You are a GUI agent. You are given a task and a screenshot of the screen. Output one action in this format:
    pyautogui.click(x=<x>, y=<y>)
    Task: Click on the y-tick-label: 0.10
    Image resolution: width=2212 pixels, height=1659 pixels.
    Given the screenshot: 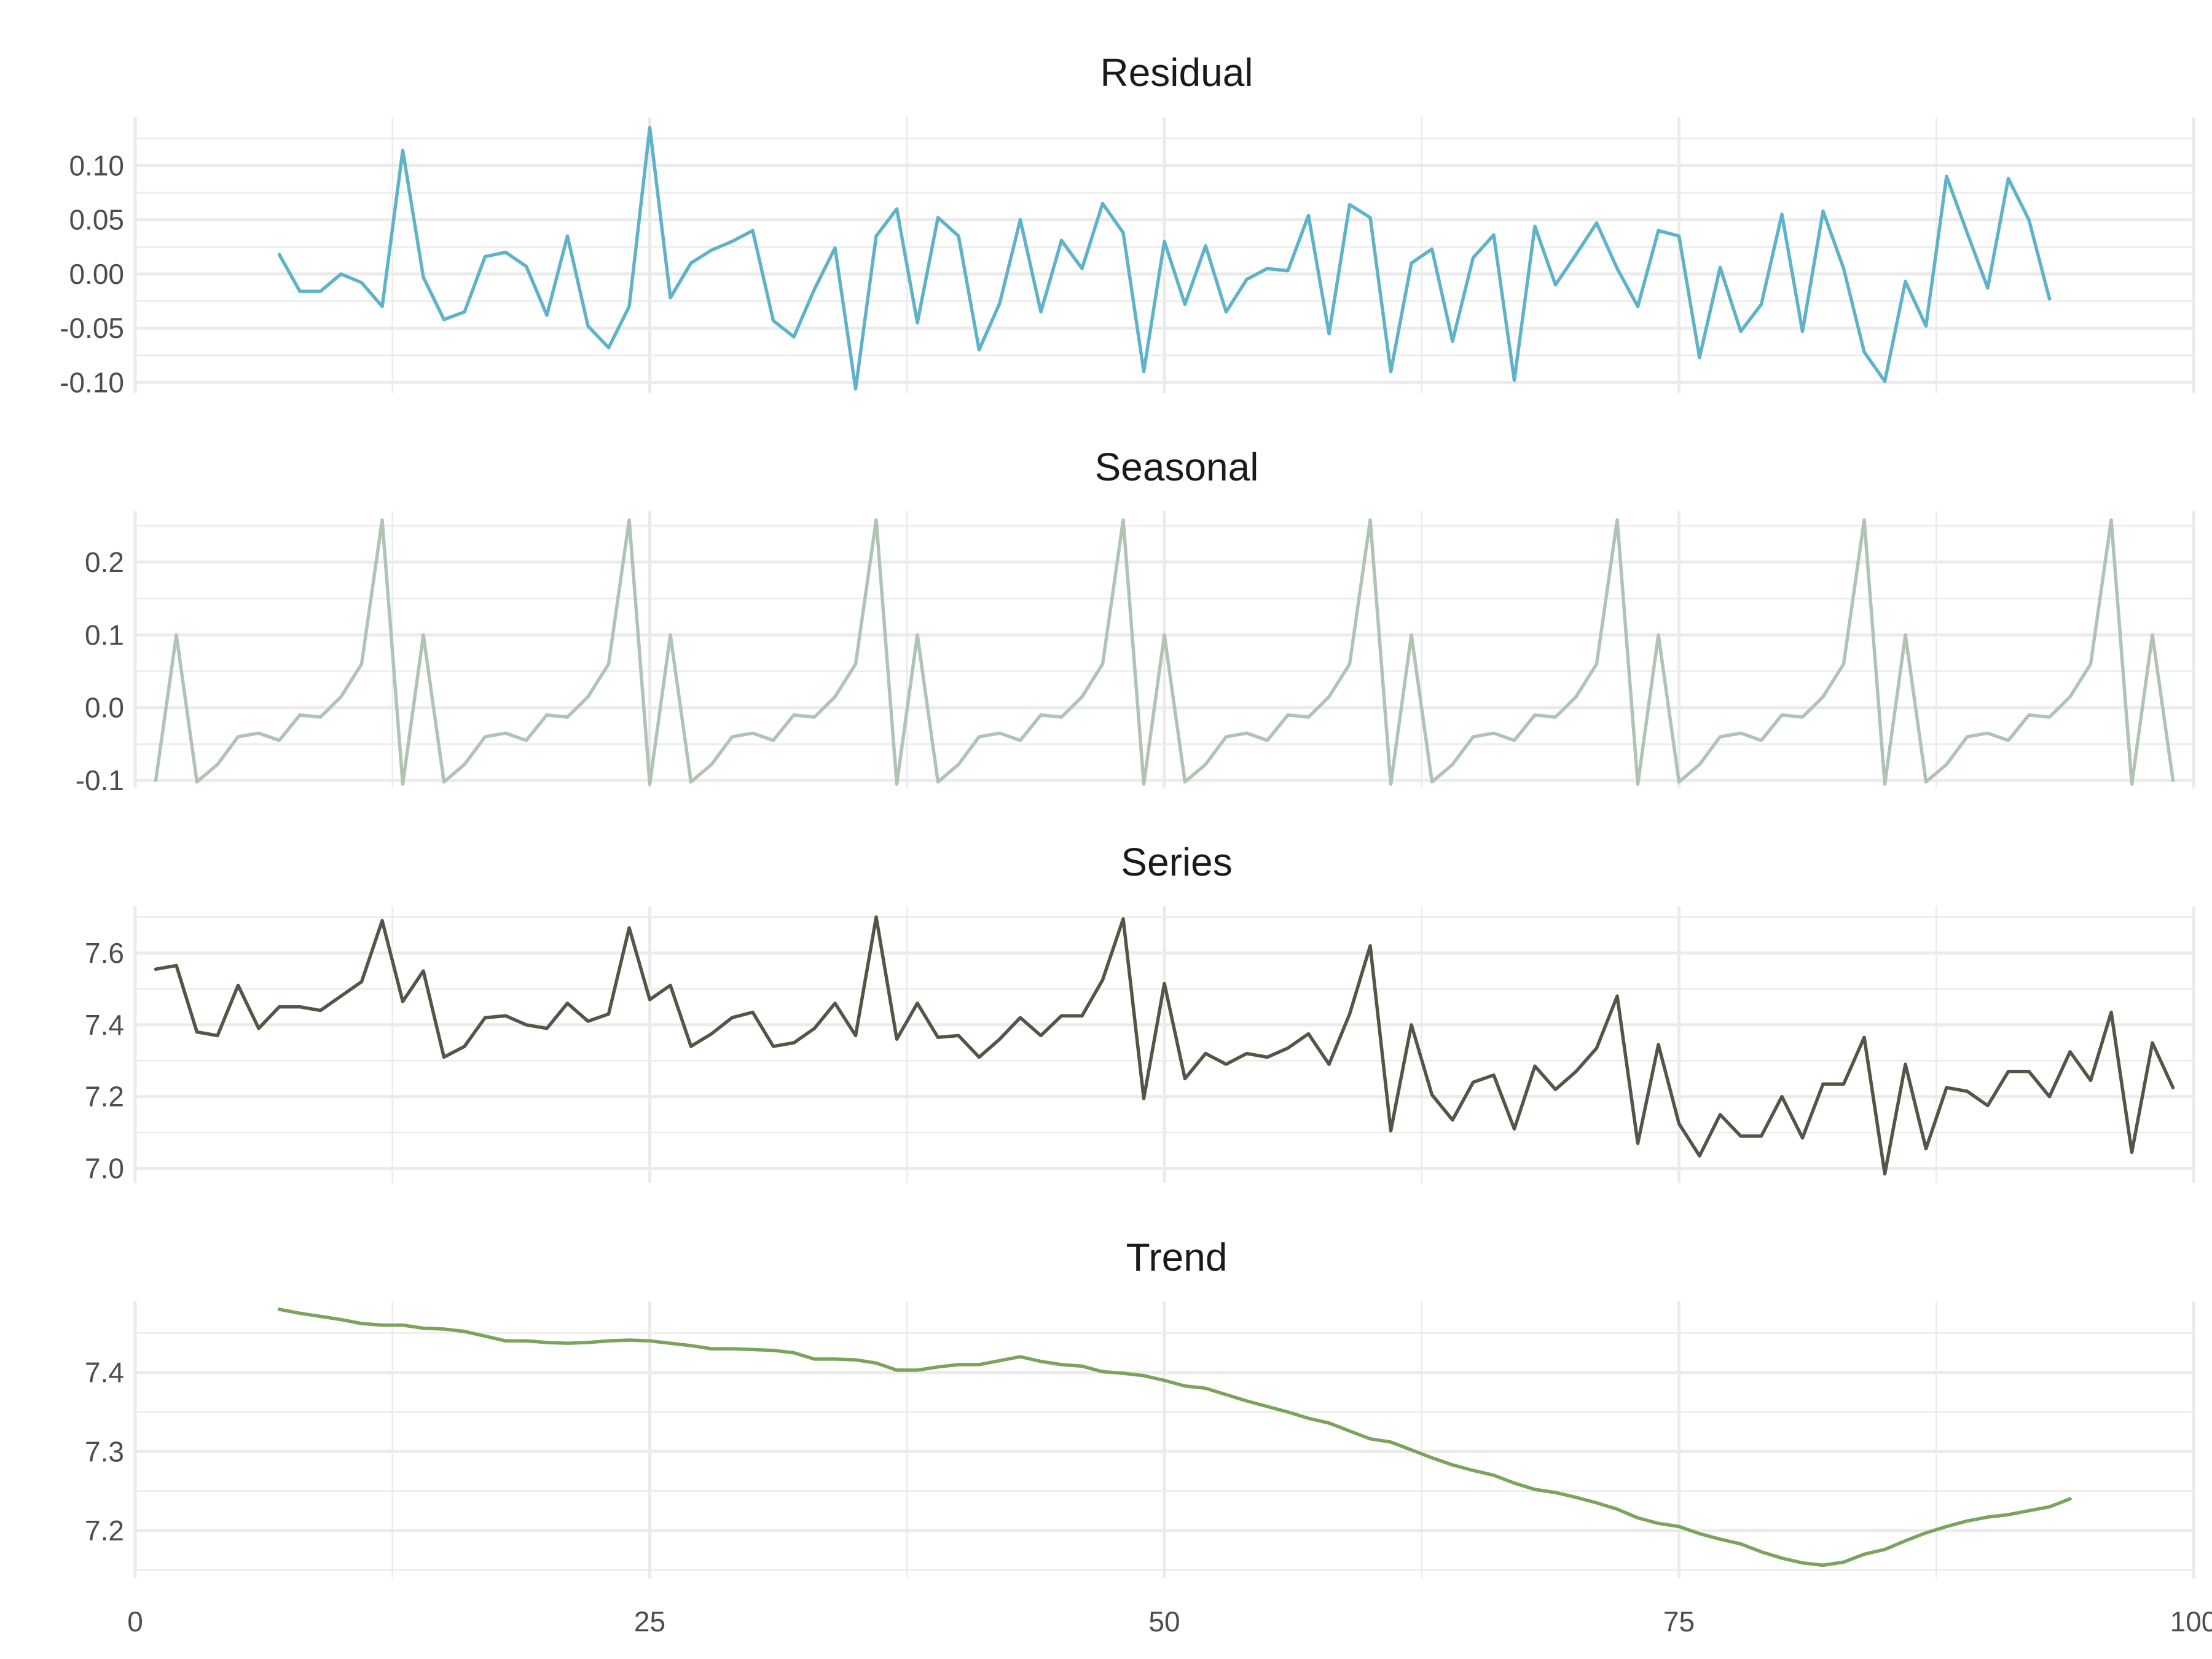 What is the action you would take?
    pyautogui.click(x=96, y=165)
    